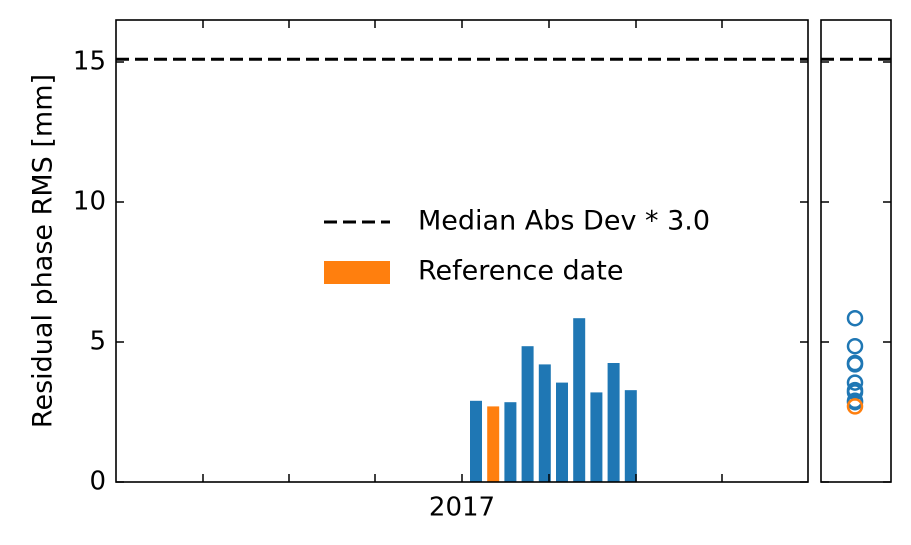 This screenshot has width=911, height=545. What do you see at coordinates (97, 342) in the screenshot?
I see `y-tick-label: 5` at bounding box center [97, 342].